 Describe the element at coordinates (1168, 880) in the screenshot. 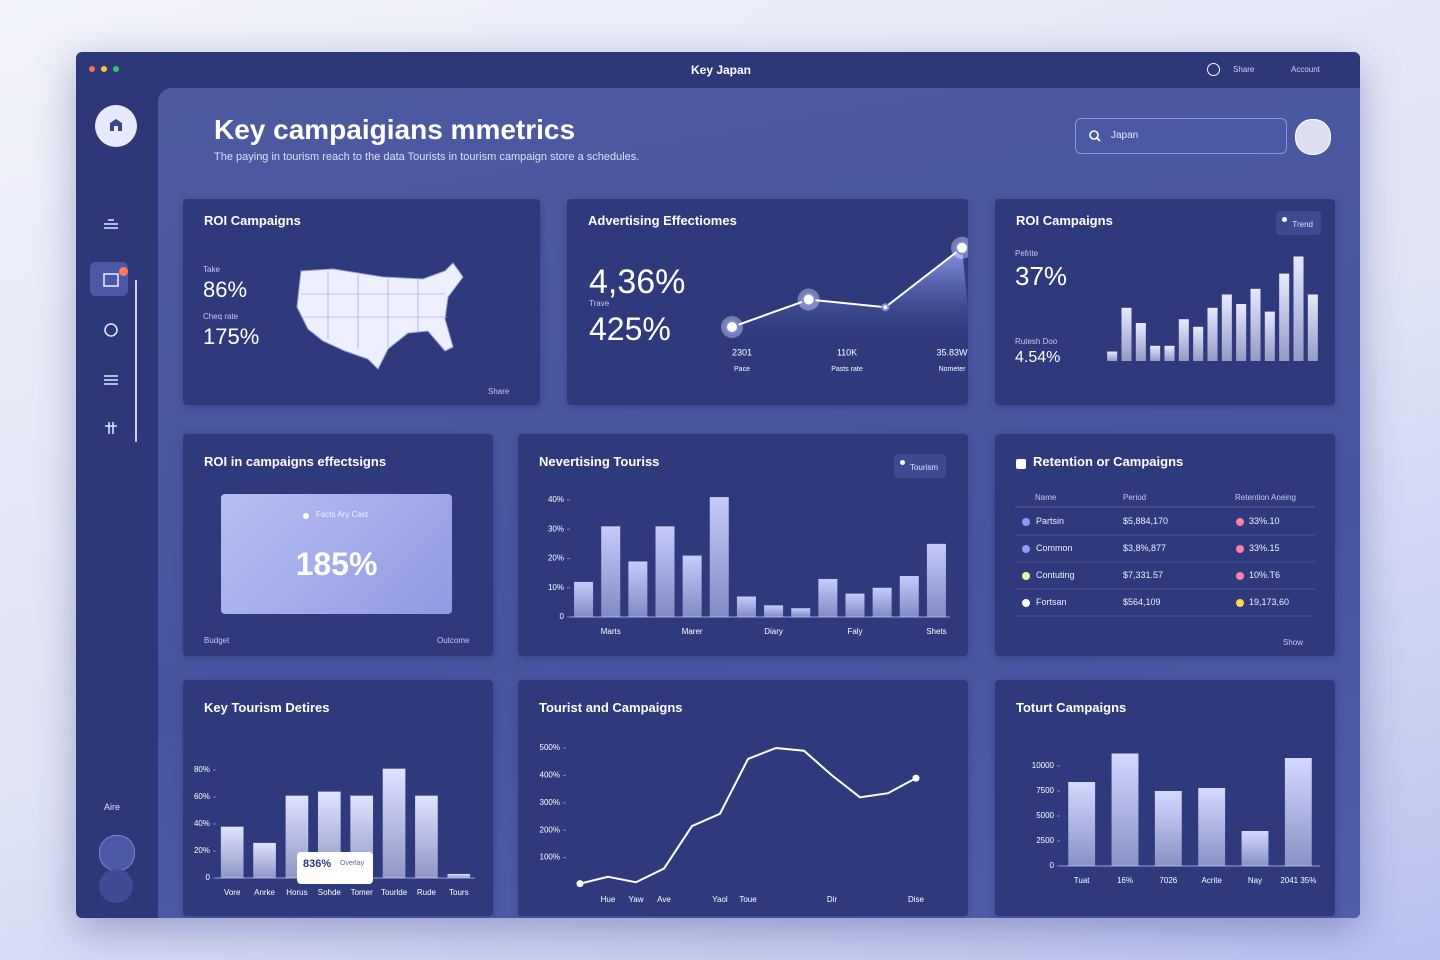

I see `x-tick-label: 7026` at that location.